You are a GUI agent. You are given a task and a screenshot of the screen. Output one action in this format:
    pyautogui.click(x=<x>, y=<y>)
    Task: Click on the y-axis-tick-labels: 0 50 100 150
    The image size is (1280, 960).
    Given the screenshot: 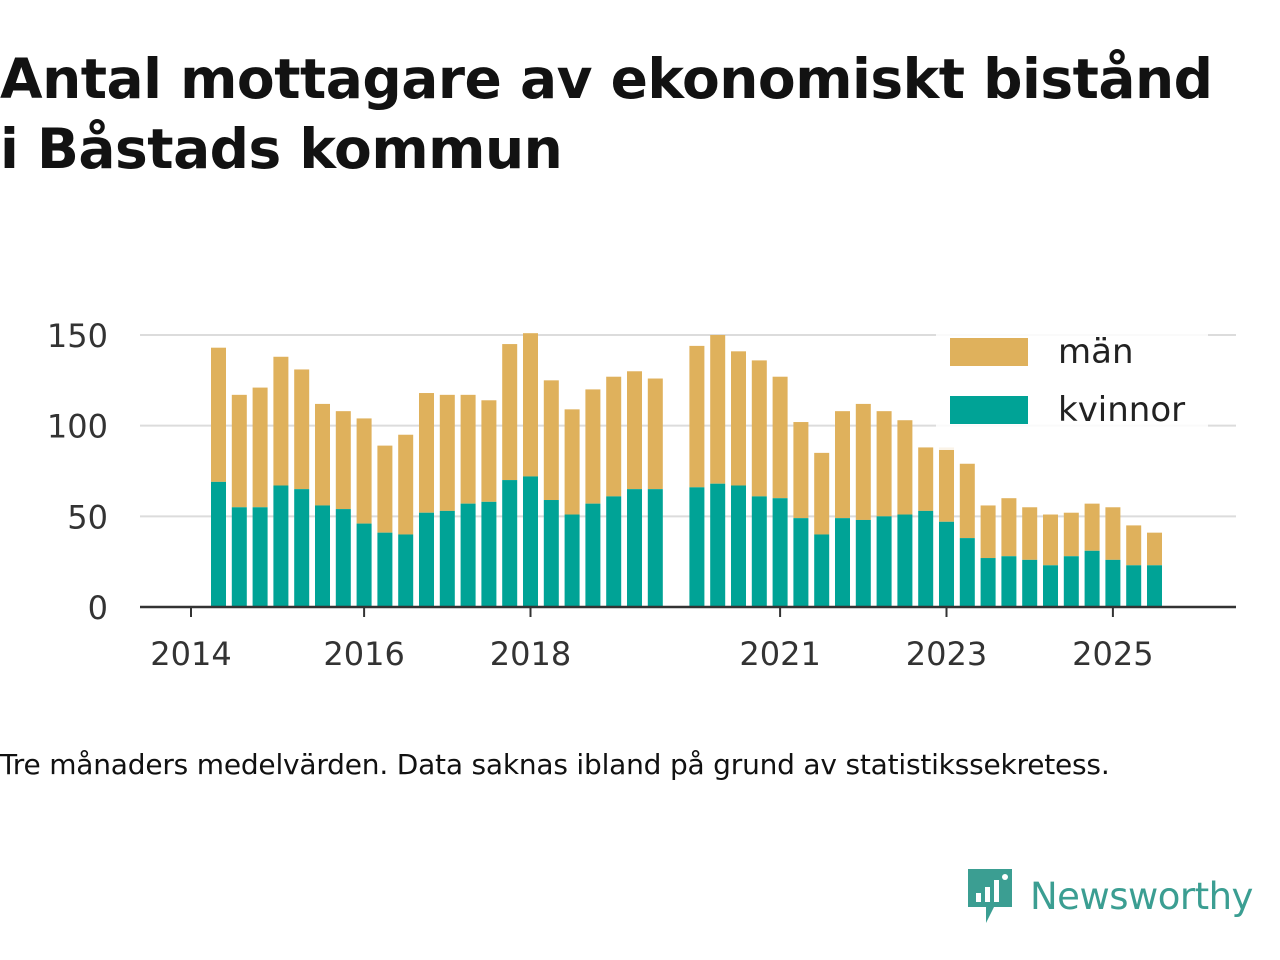 What is the action you would take?
    pyautogui.click(x=77, y=472)
    